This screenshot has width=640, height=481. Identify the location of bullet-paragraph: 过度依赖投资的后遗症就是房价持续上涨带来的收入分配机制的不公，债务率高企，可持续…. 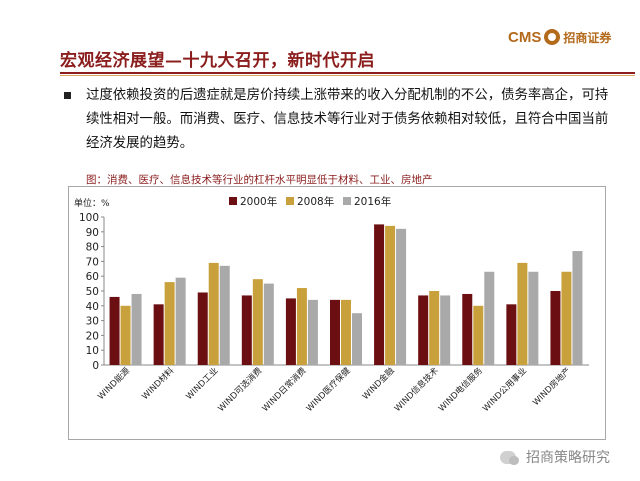
(347, 119).